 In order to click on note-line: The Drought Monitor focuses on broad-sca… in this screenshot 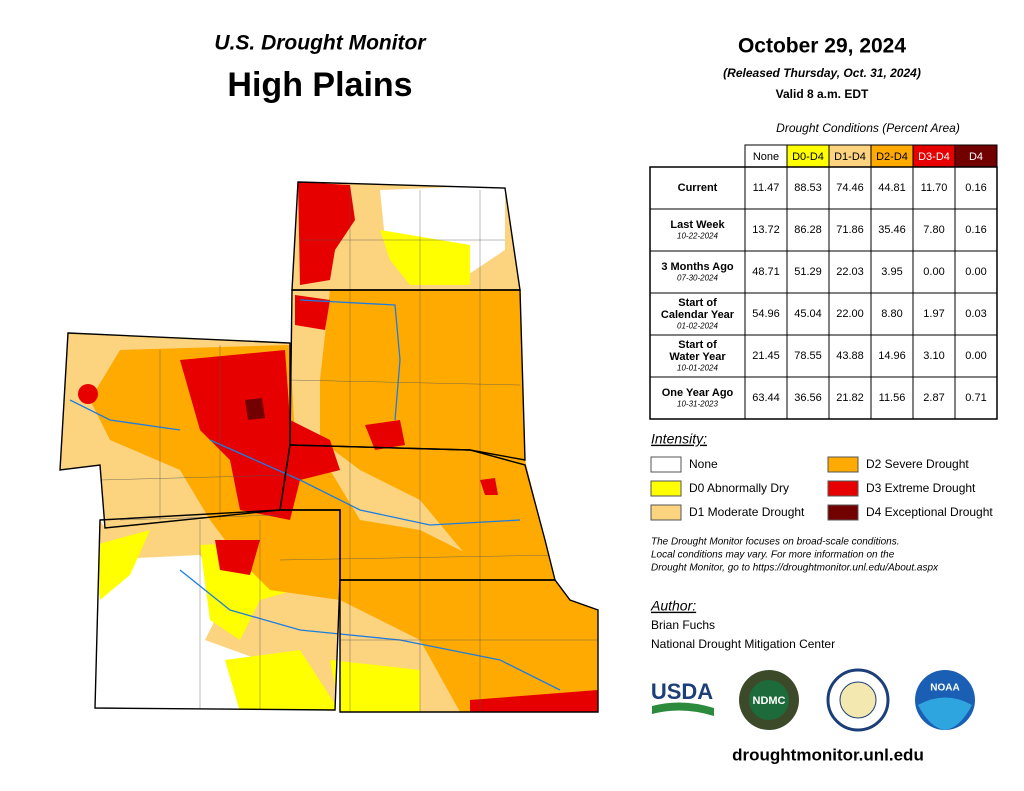, I will do `click(775, 542)`.